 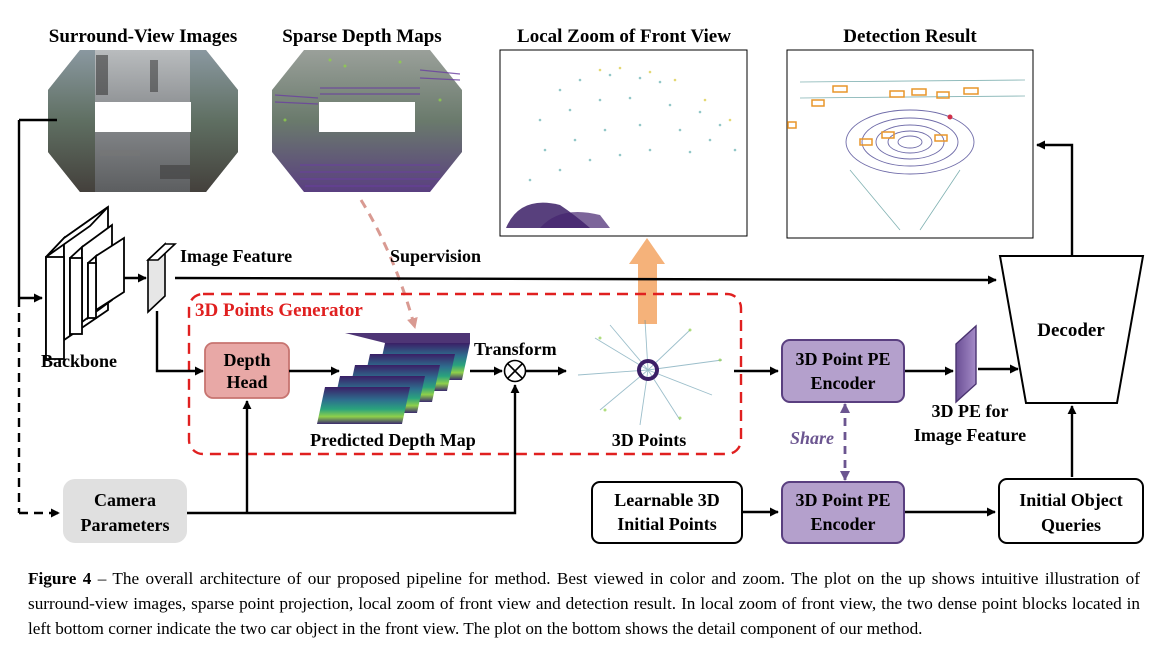 I want to click on object-queries-box, so click(x=1071, y=511).